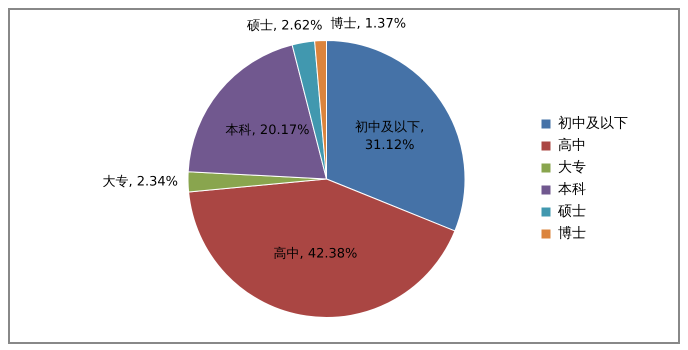  What do you see at coordinates (368, 24) in the screenshot?
I see `data-label: 博士, 1.37%` at bounding box center [368, 24].